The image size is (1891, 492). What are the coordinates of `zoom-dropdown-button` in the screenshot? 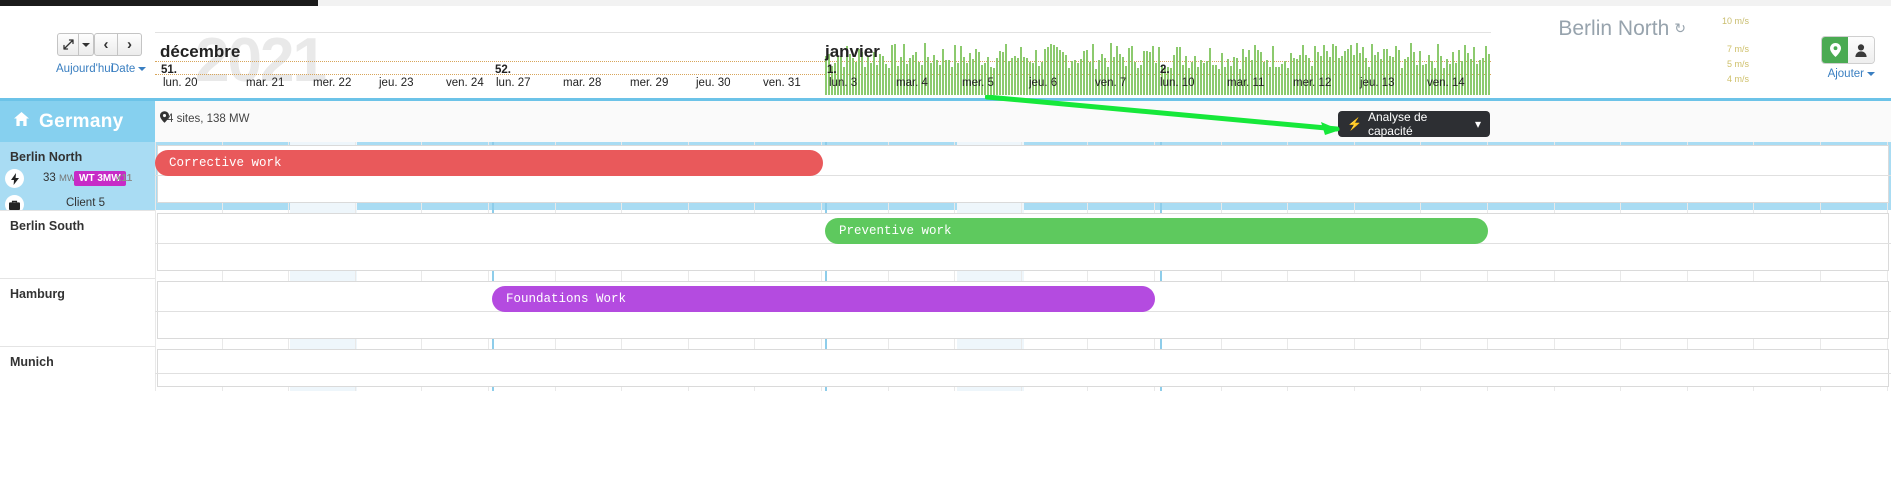 It's located at (86, 44).